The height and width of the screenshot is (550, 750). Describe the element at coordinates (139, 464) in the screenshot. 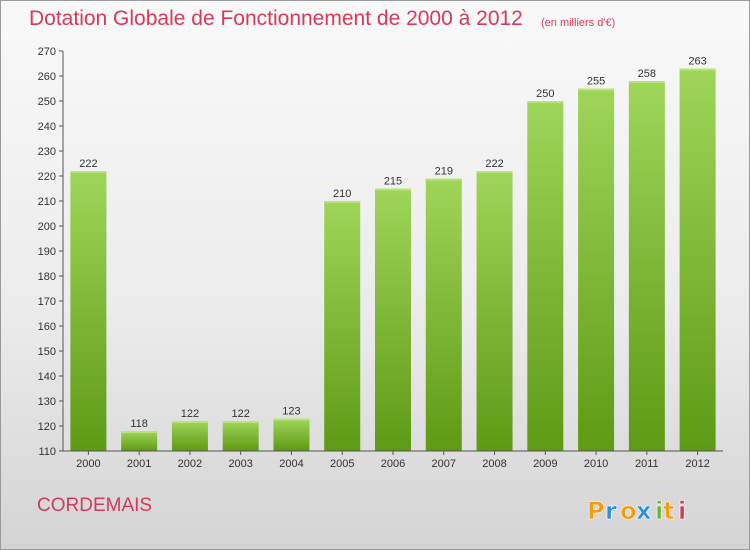

I see `x-tick-label: 2001` at that location.